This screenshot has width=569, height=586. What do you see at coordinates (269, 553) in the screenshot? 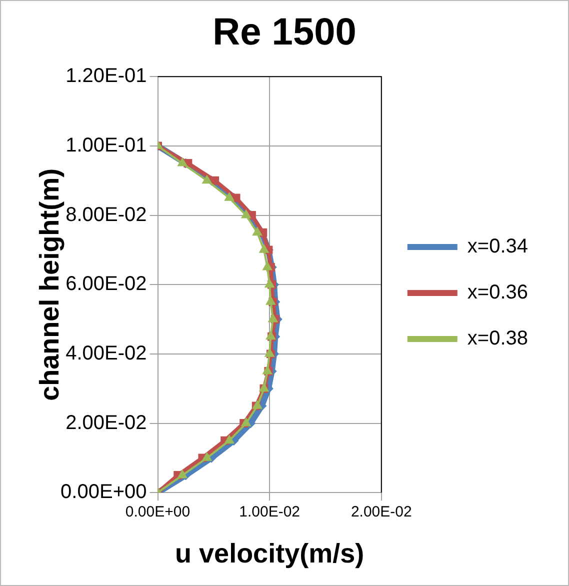
I see `x-axis-title: u velocity(m/s)` at bounding box center [269, 553].